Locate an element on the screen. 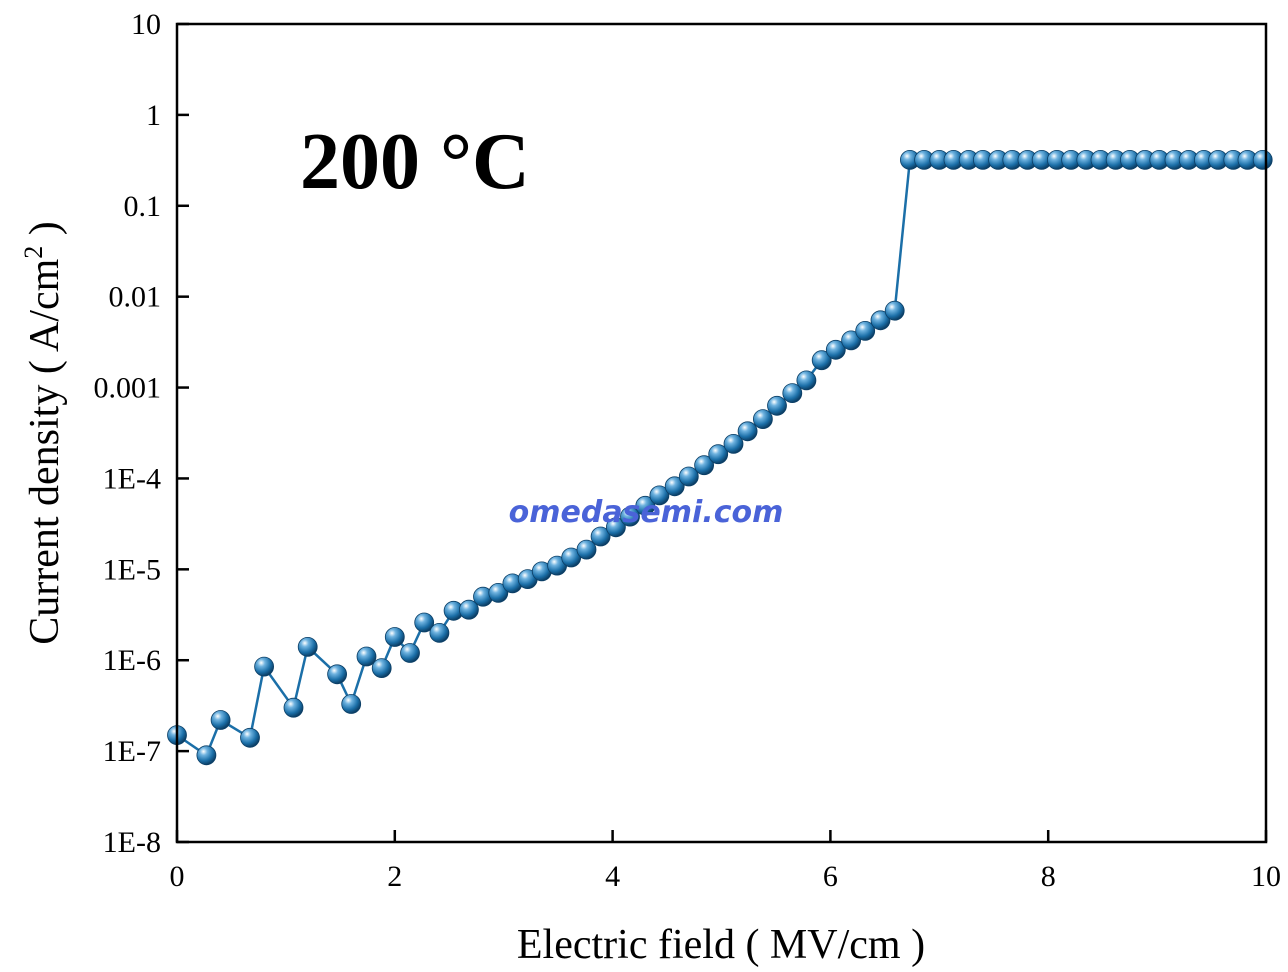  x-tick-label: 4 is located at coordinates (612, 876).